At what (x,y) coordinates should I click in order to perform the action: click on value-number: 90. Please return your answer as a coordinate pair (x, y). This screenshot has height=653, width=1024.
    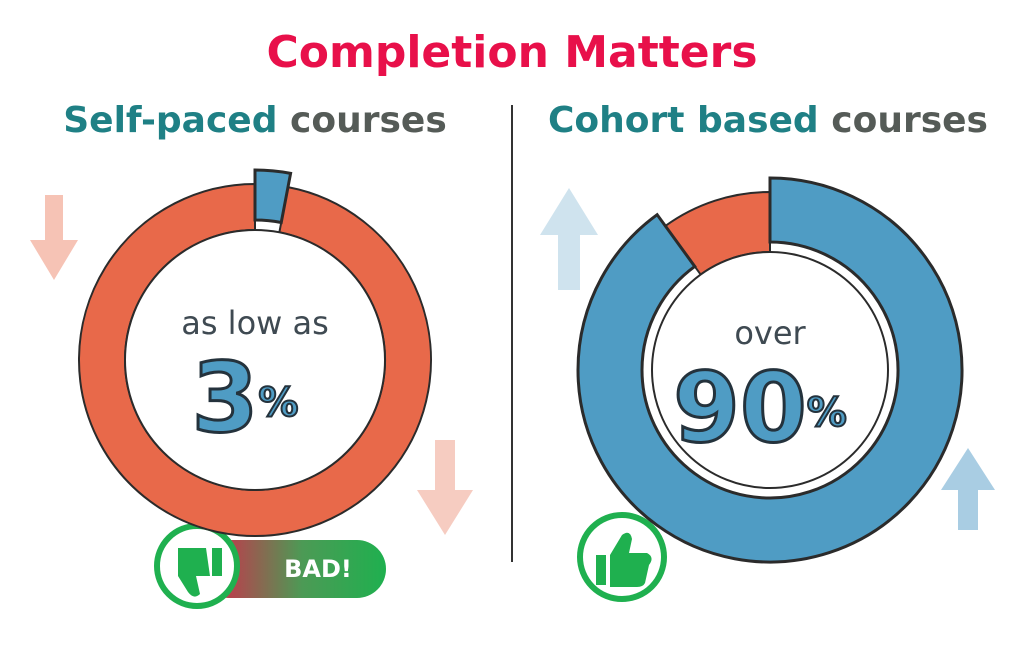
    Looking at the image, I should click on (740, 408).